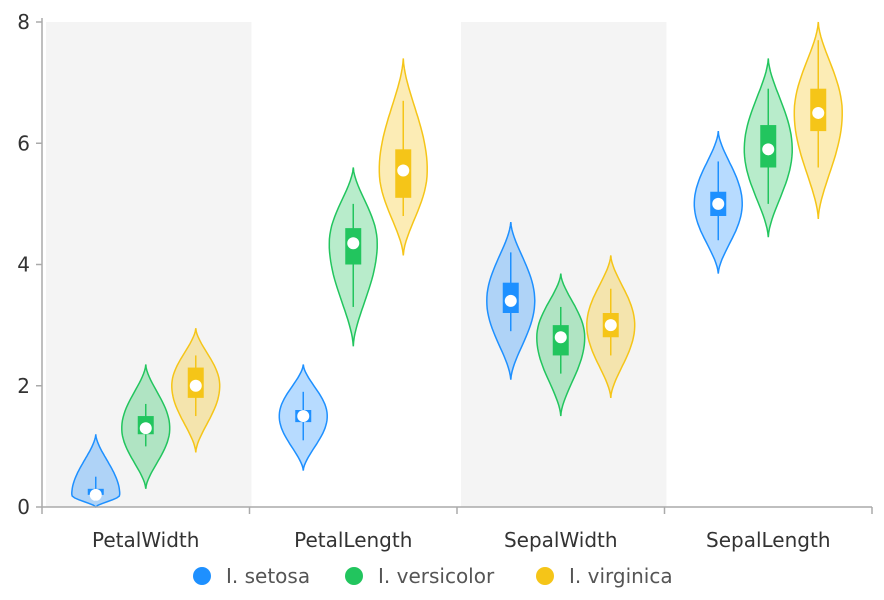 This screenshot has height=600, width=884. Describe the element at coordinates (621, 576) in the screenshot. I see `legend-label: I. virginica` at that location.